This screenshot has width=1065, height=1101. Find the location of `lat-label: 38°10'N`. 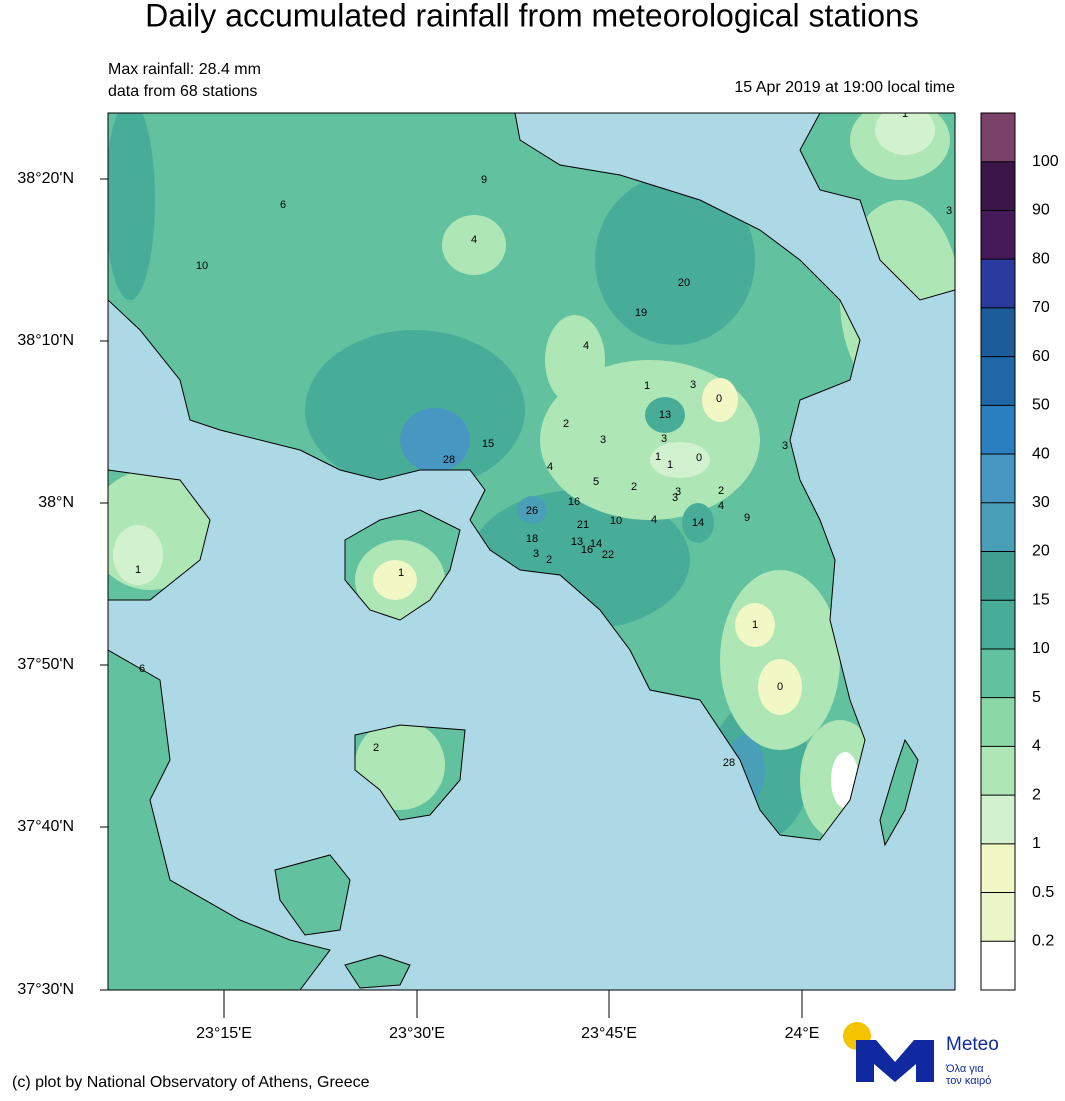

lat-label: 38°10'N is located at coordinates (45, 340).